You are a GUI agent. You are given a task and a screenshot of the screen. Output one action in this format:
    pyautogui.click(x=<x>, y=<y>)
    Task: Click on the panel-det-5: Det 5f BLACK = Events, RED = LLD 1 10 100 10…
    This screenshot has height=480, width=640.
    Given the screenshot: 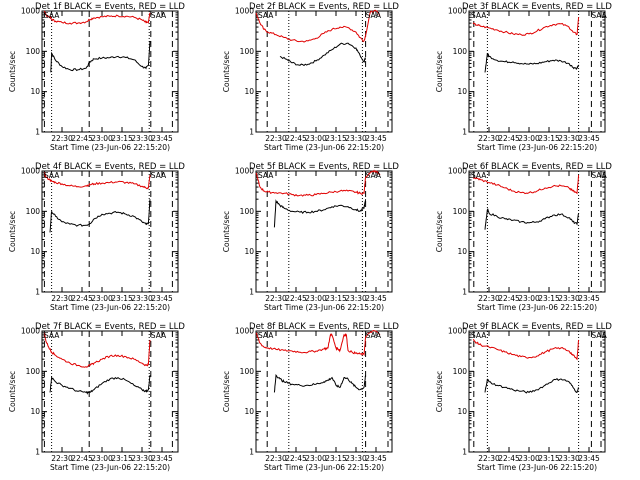 What is the action you would take?
    pyautogui.click(x=310, y=237)
    